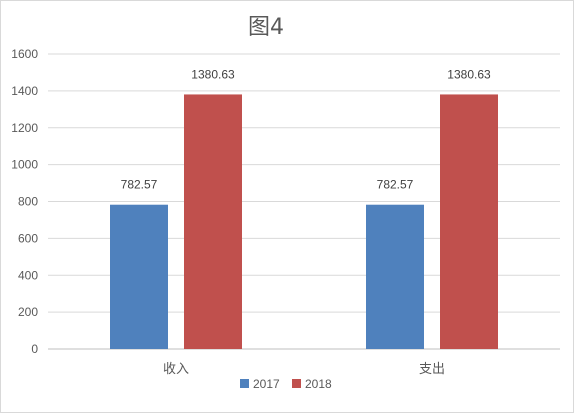 This screenshot has width=574, height=413. Describe the element at coordinates (469, 221) in the screenshot. I see `bar-2018-支出` at that location.